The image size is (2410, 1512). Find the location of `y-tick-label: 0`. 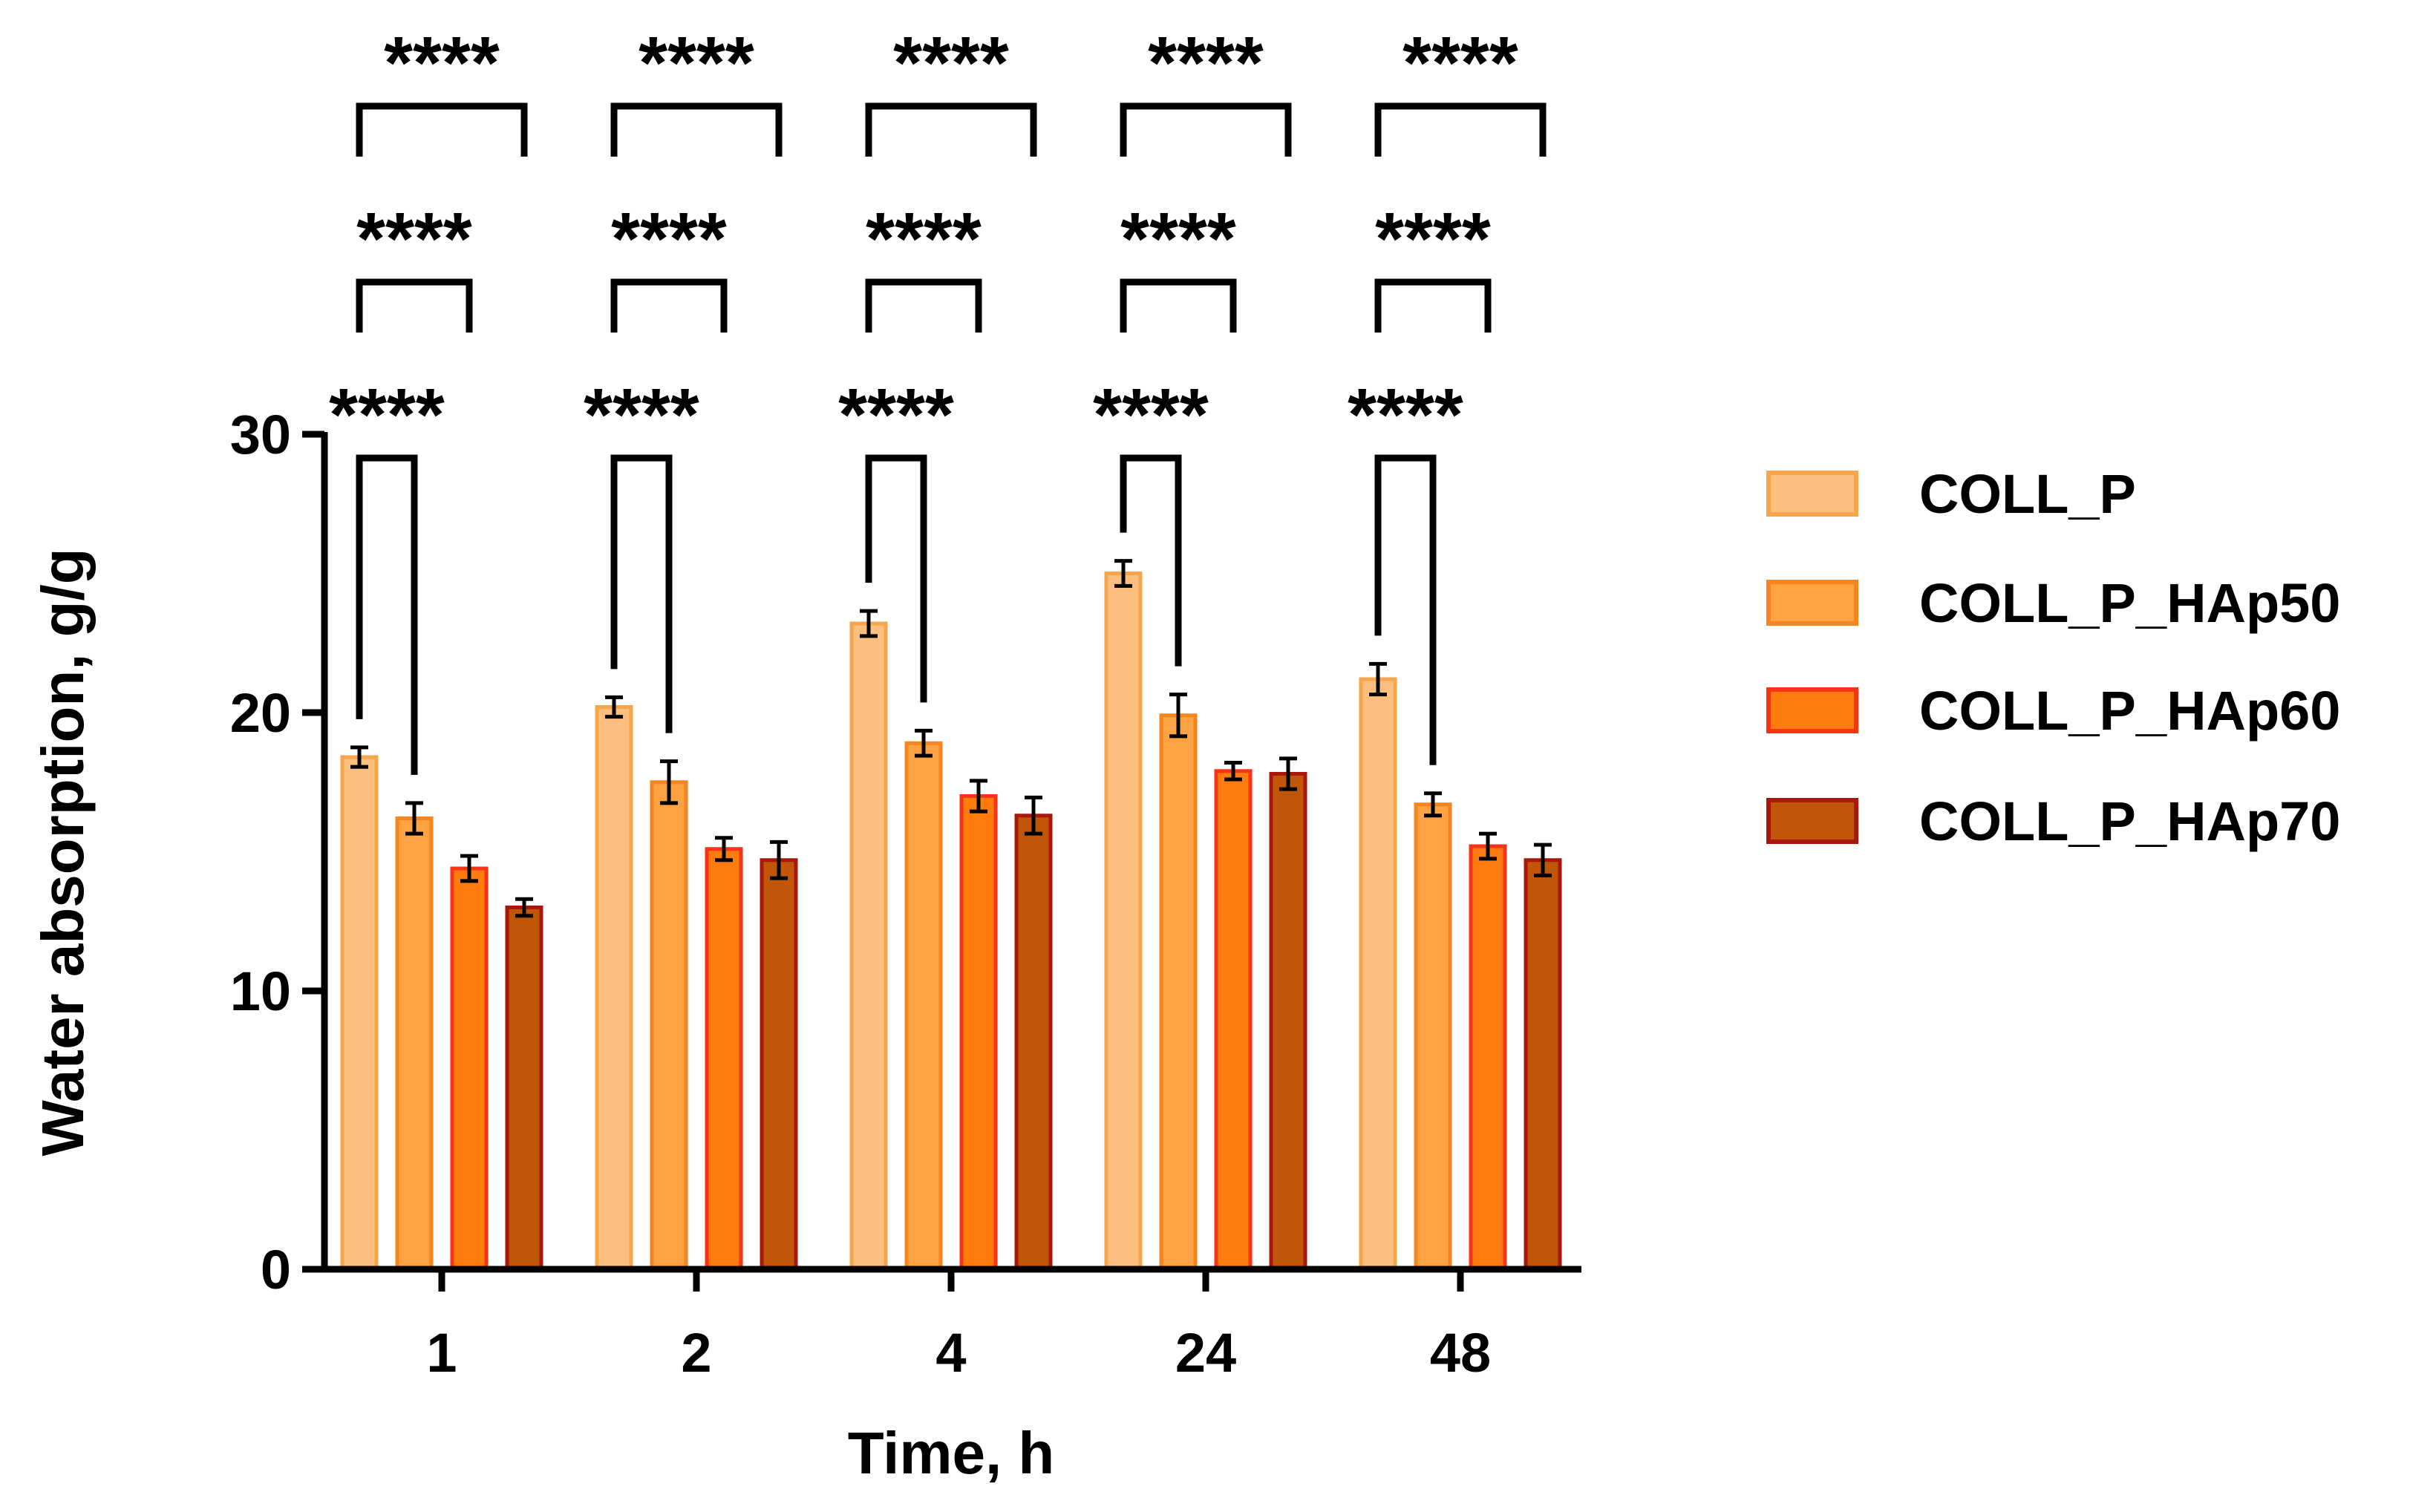

y-tick-label: 0 is located at coordinates (276, 1270).